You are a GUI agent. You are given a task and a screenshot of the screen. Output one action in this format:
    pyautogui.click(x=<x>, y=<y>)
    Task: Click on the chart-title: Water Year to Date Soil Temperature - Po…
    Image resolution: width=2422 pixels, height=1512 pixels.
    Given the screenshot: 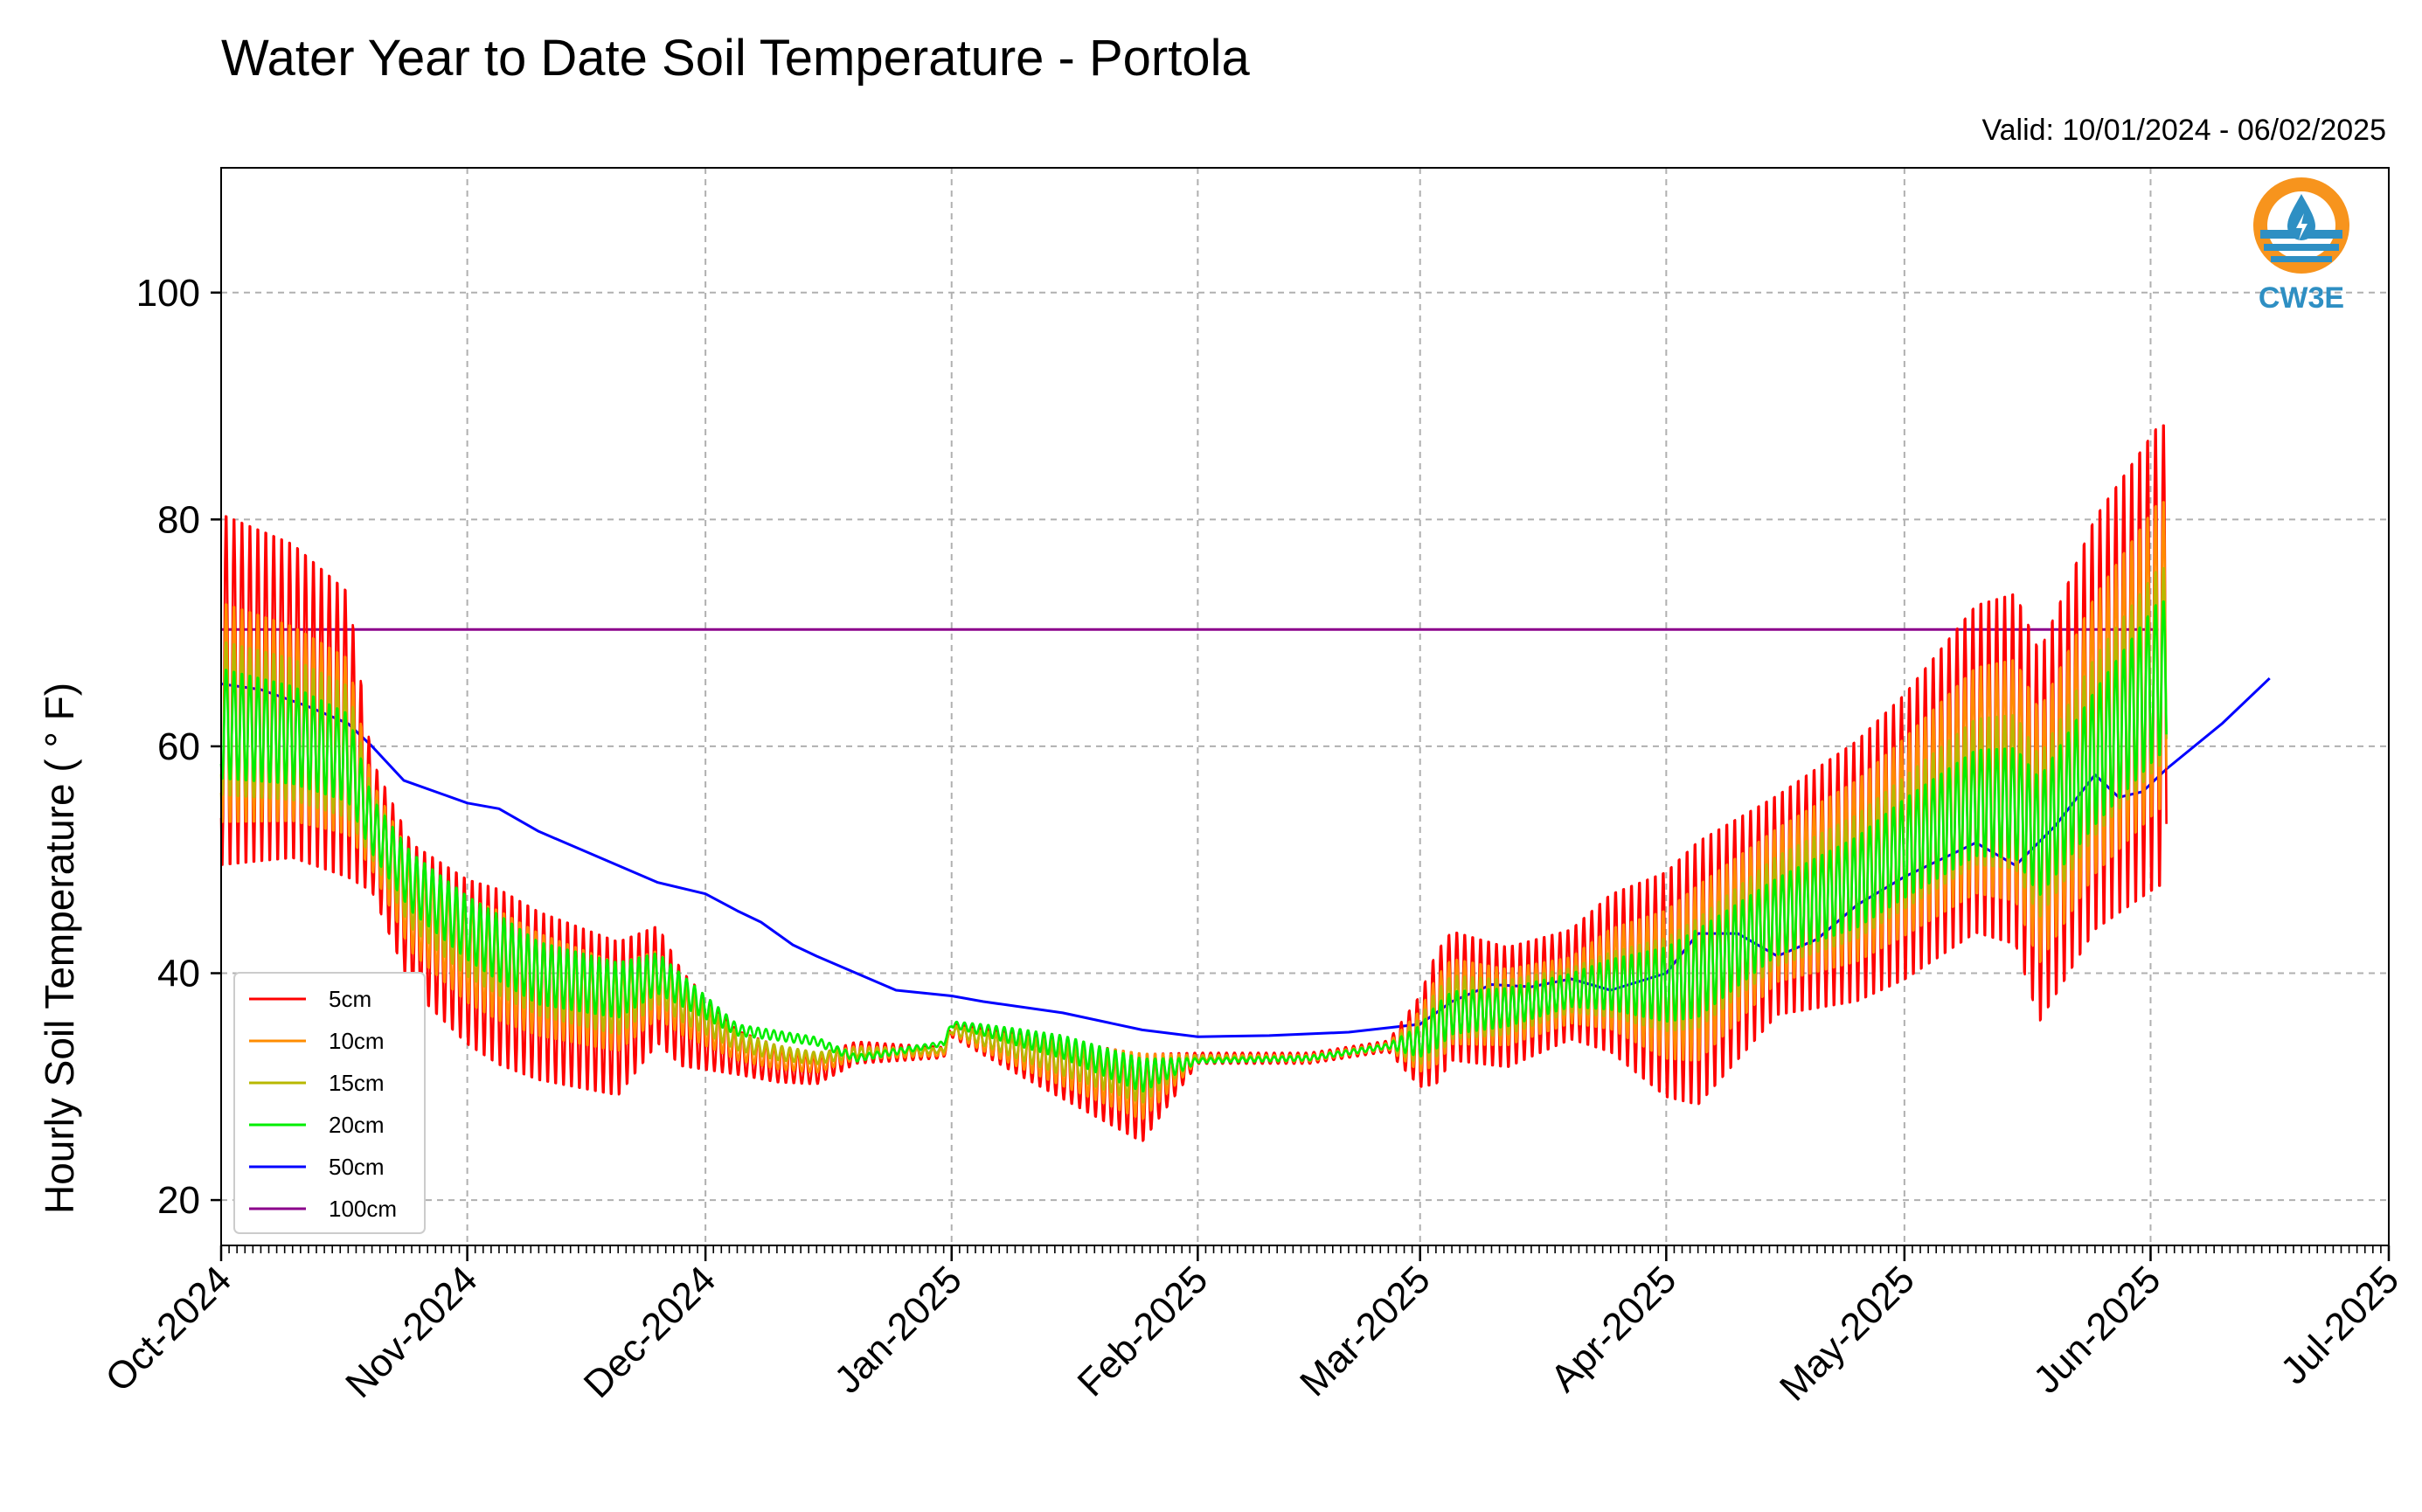 What is the action you would take?
    pyautogui.click(x=736, y=58)
    